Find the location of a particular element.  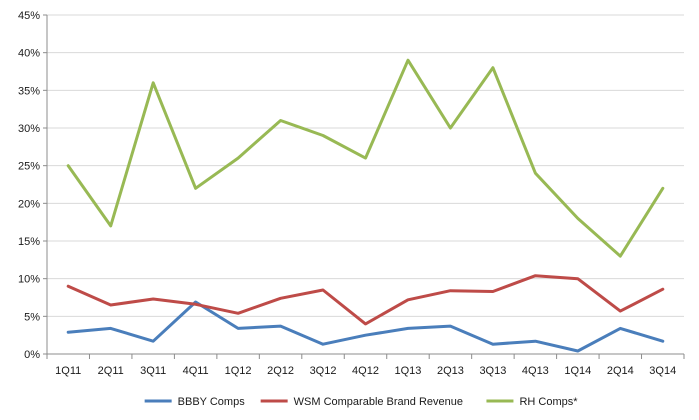

x-tick-label: 3Q11 is located at coordinates (153, 371).